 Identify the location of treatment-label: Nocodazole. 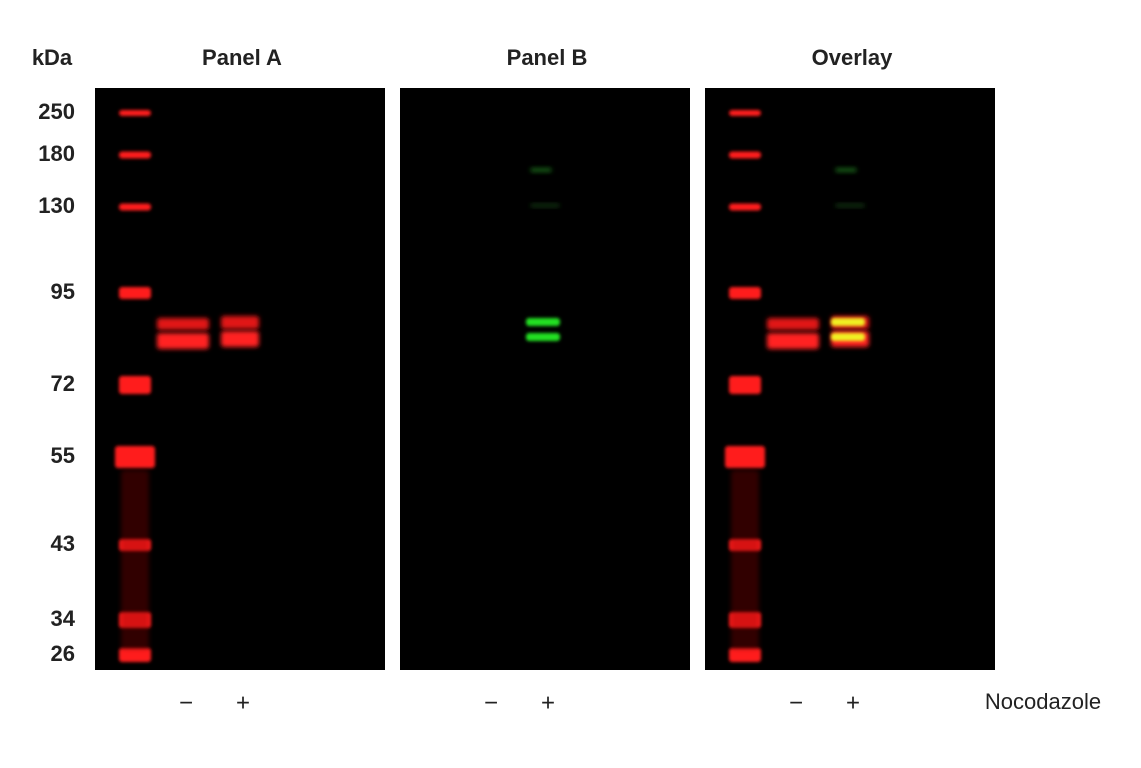
(1043, 701).